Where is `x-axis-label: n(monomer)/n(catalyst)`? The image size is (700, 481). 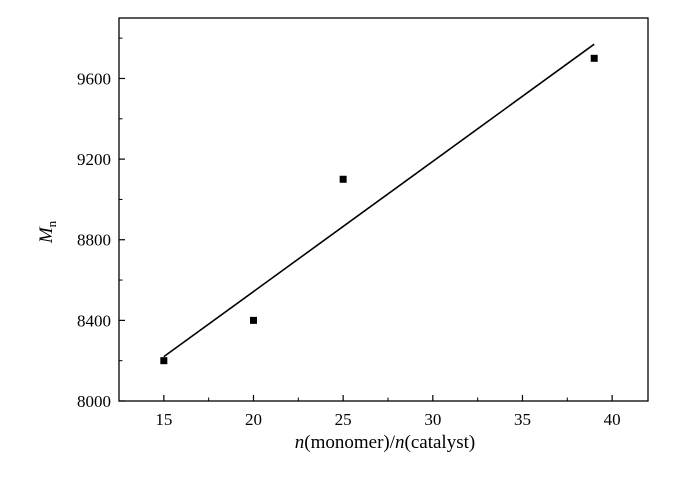
x-axis-label: n(monomer)/n(catalyst) is located at coordinates (385, 442).